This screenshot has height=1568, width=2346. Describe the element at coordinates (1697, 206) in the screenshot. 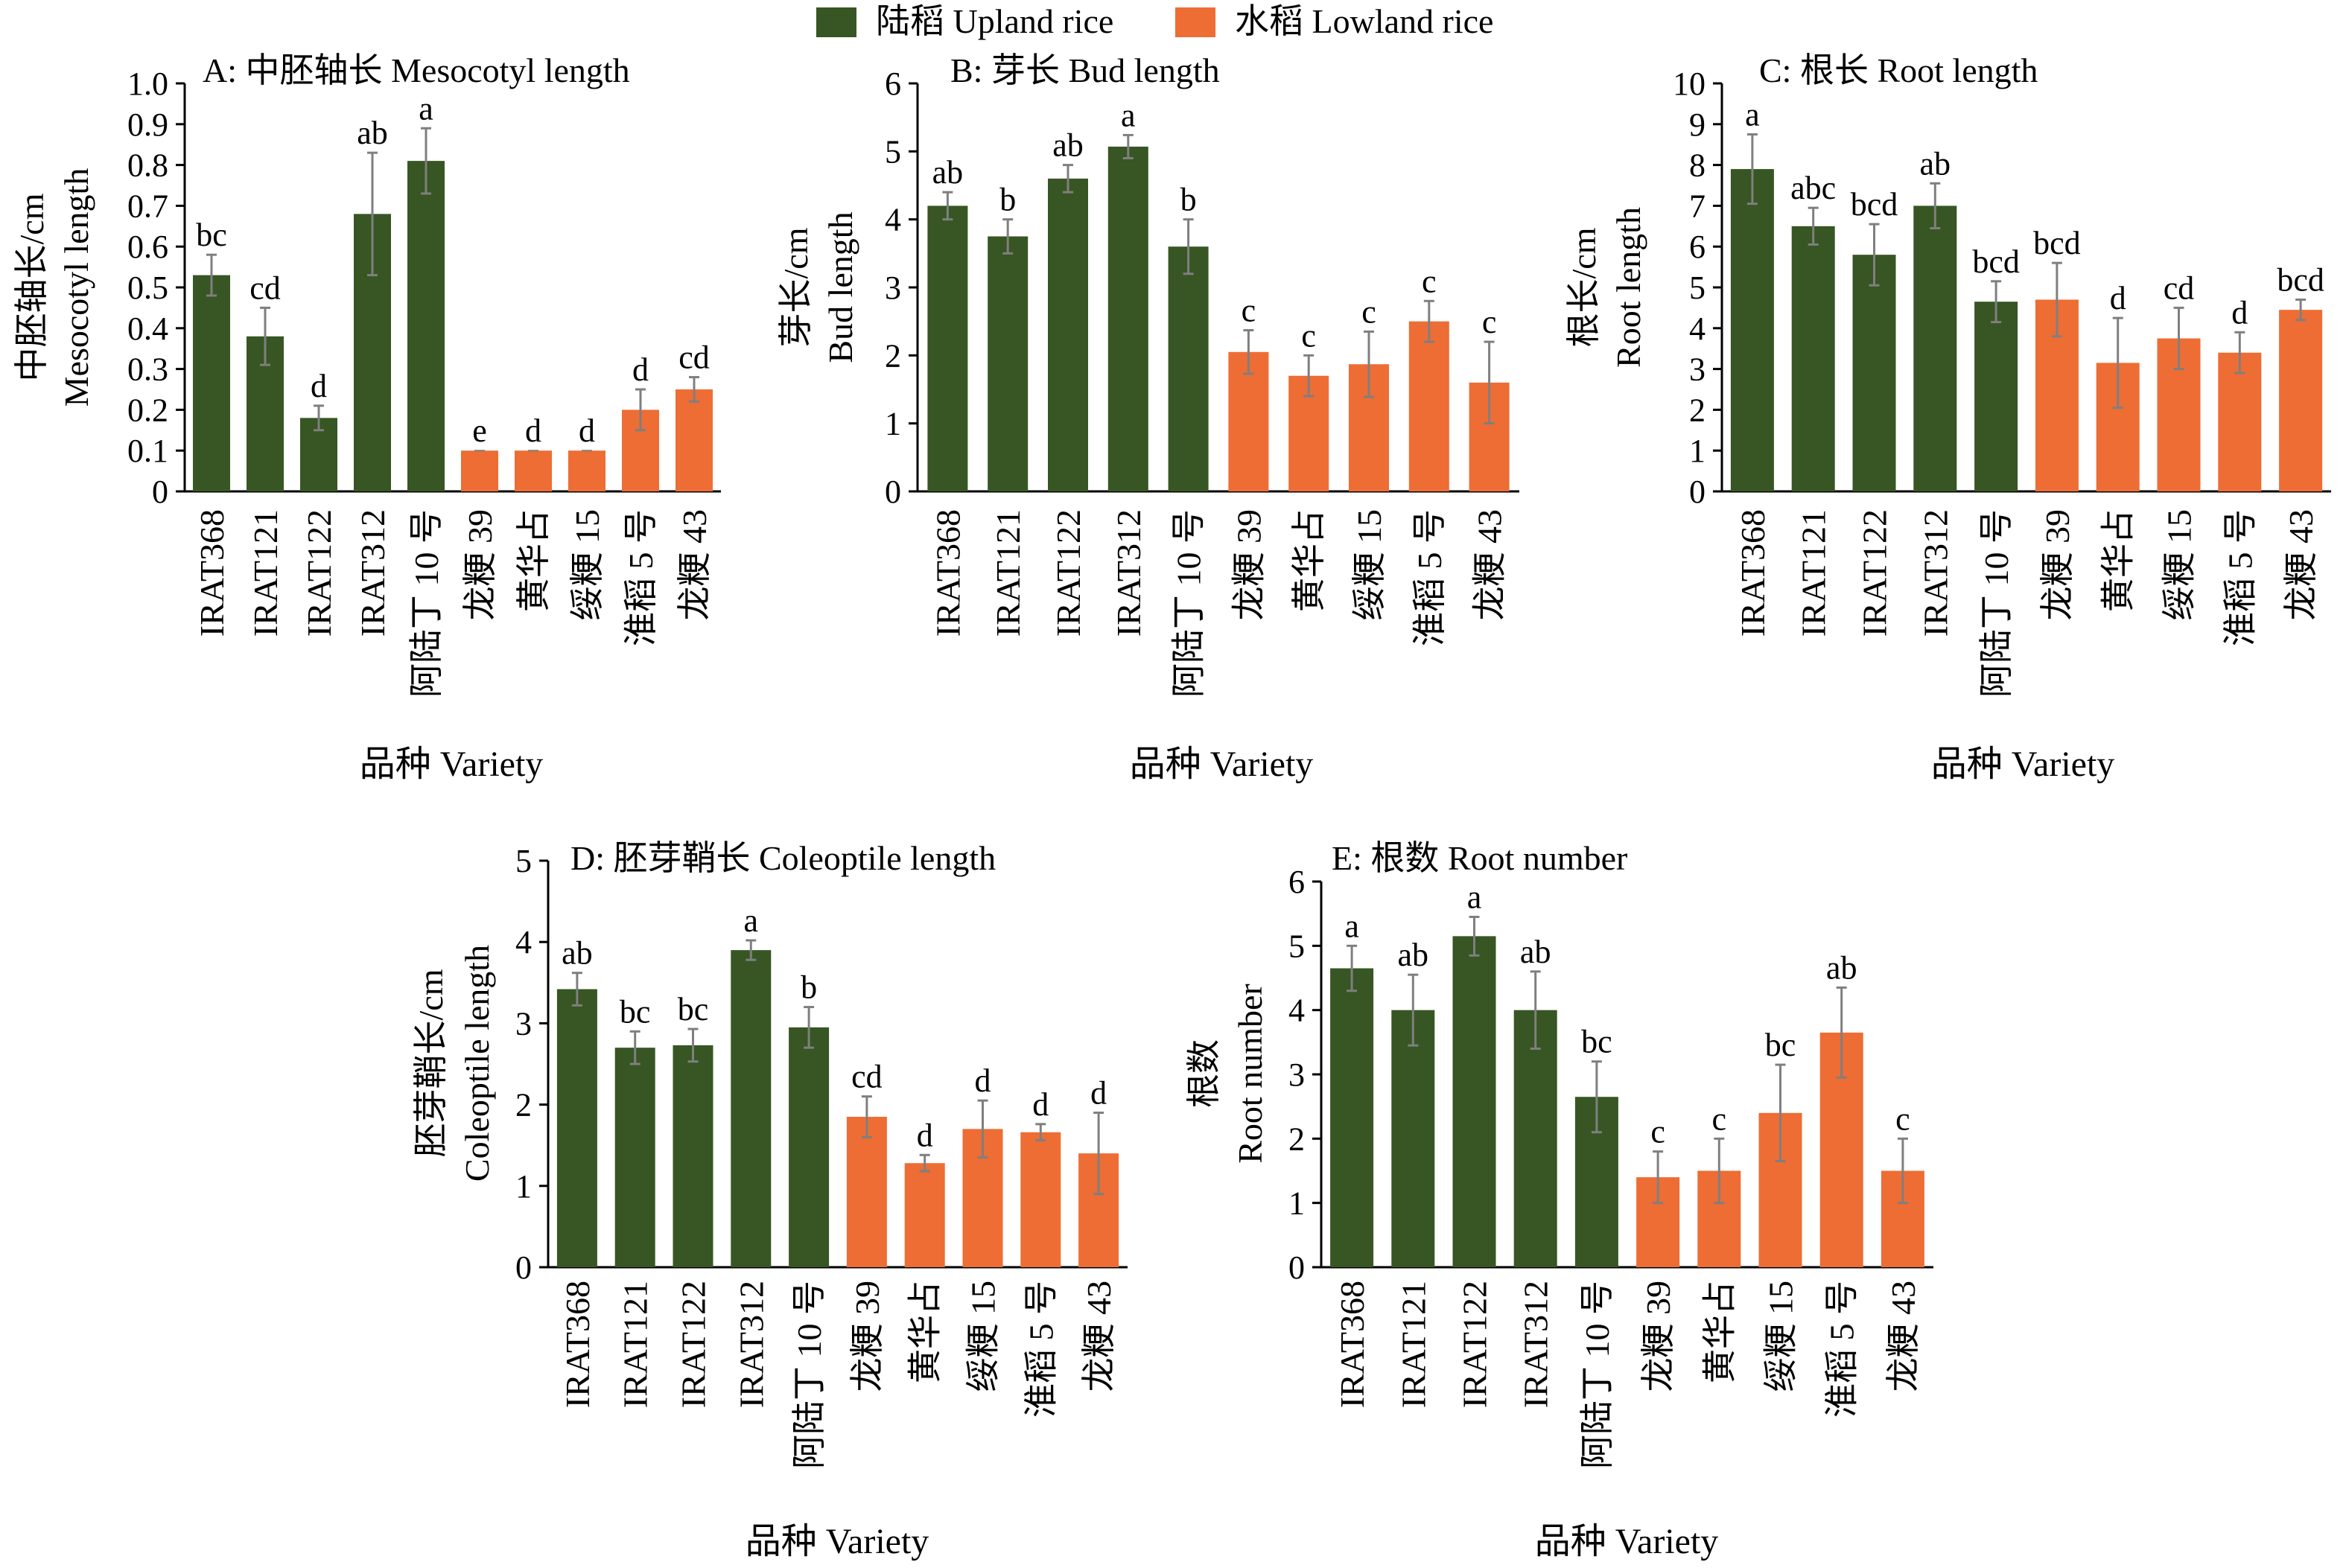

I see `y-tick-label: 7` at that location.